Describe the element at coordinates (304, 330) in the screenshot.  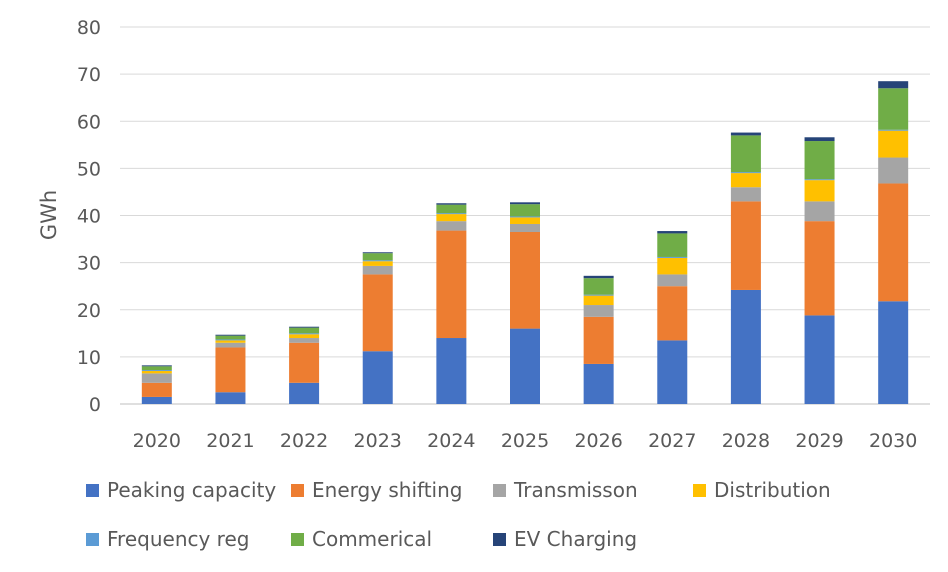
I see `bar-segment-commerical-2022` at that location.